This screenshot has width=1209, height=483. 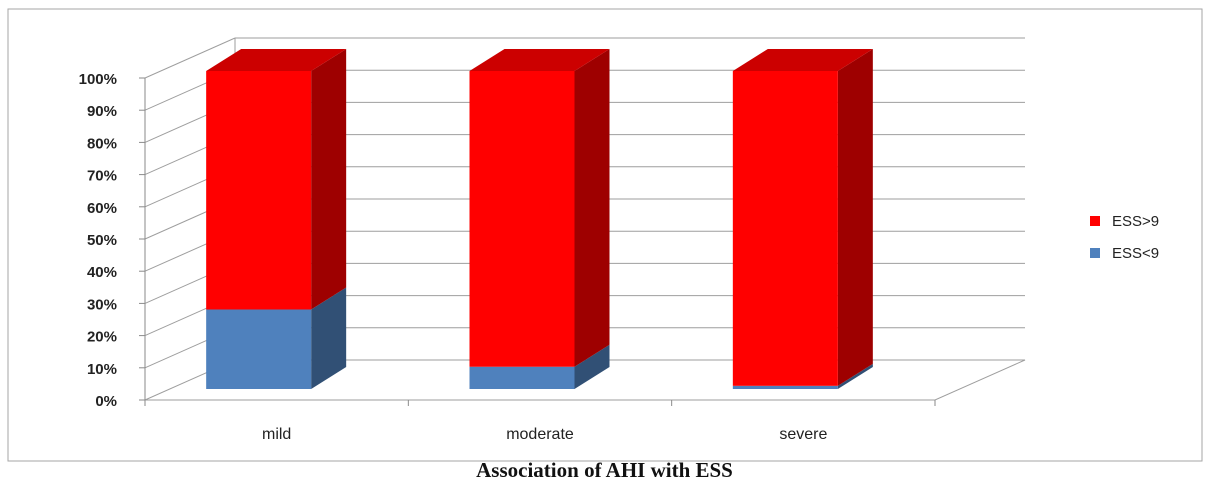 What do you see at coordinates (102, 369) in the screenshot?
I see `y-tick-label: 10%` at bounding box center [102, 369].